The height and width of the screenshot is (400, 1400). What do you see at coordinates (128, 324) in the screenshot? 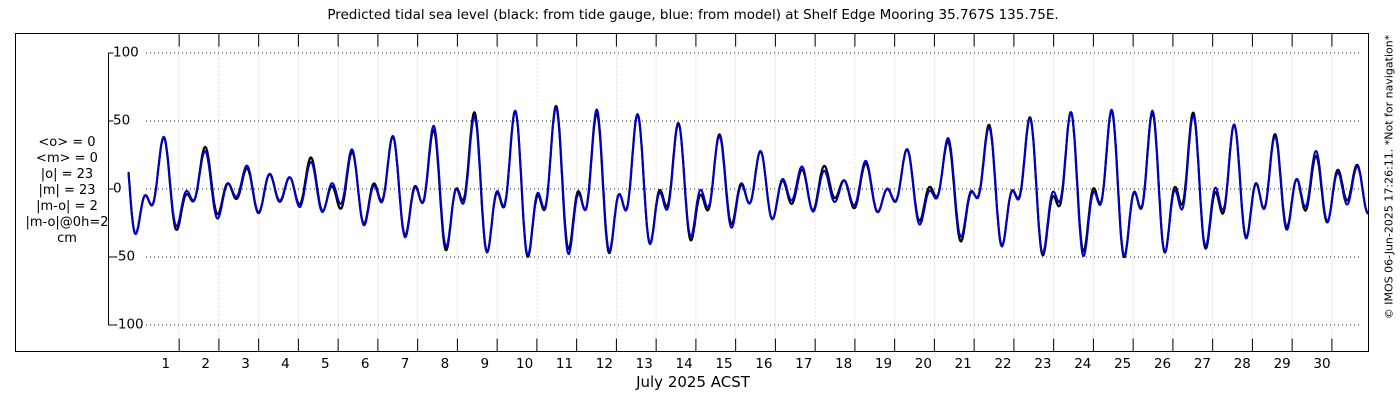
I see `y-tick-label: -100` at bounding box center [128, 324].